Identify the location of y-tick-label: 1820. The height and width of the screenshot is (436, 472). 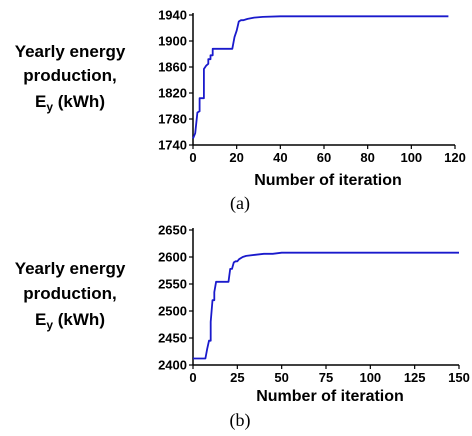
(172, 93).